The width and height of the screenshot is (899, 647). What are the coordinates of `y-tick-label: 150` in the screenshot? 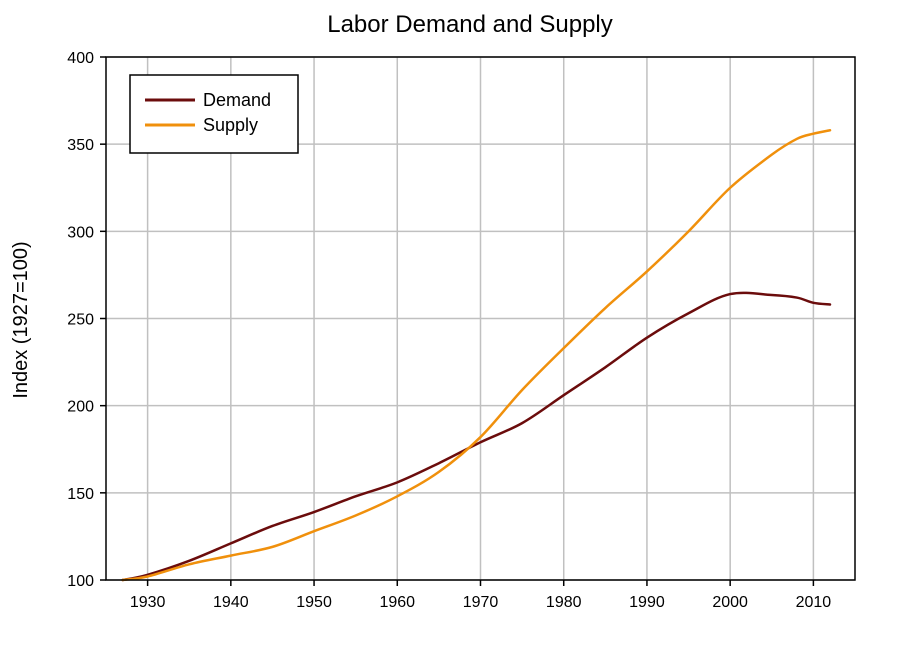 It's located at (80, 494).